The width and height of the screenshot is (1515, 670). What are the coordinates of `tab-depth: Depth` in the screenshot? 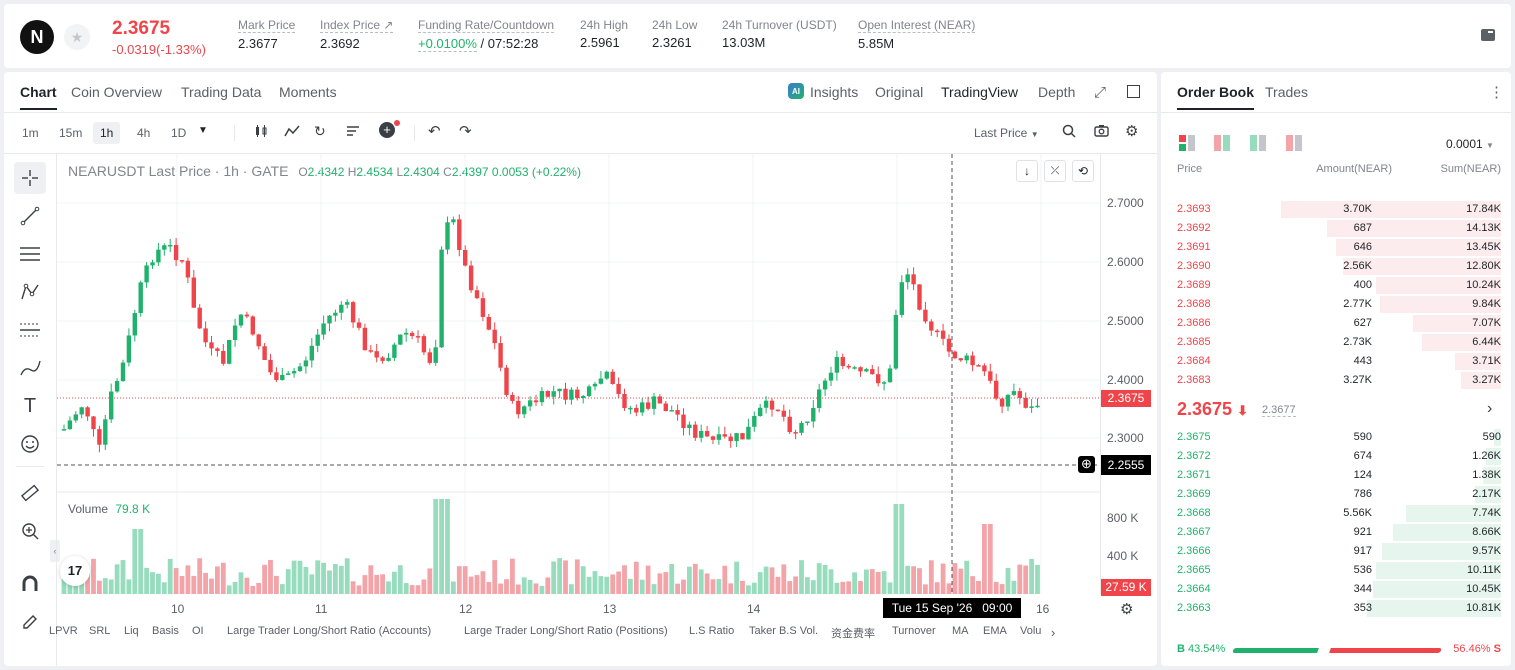 It's located at (1057, 92).